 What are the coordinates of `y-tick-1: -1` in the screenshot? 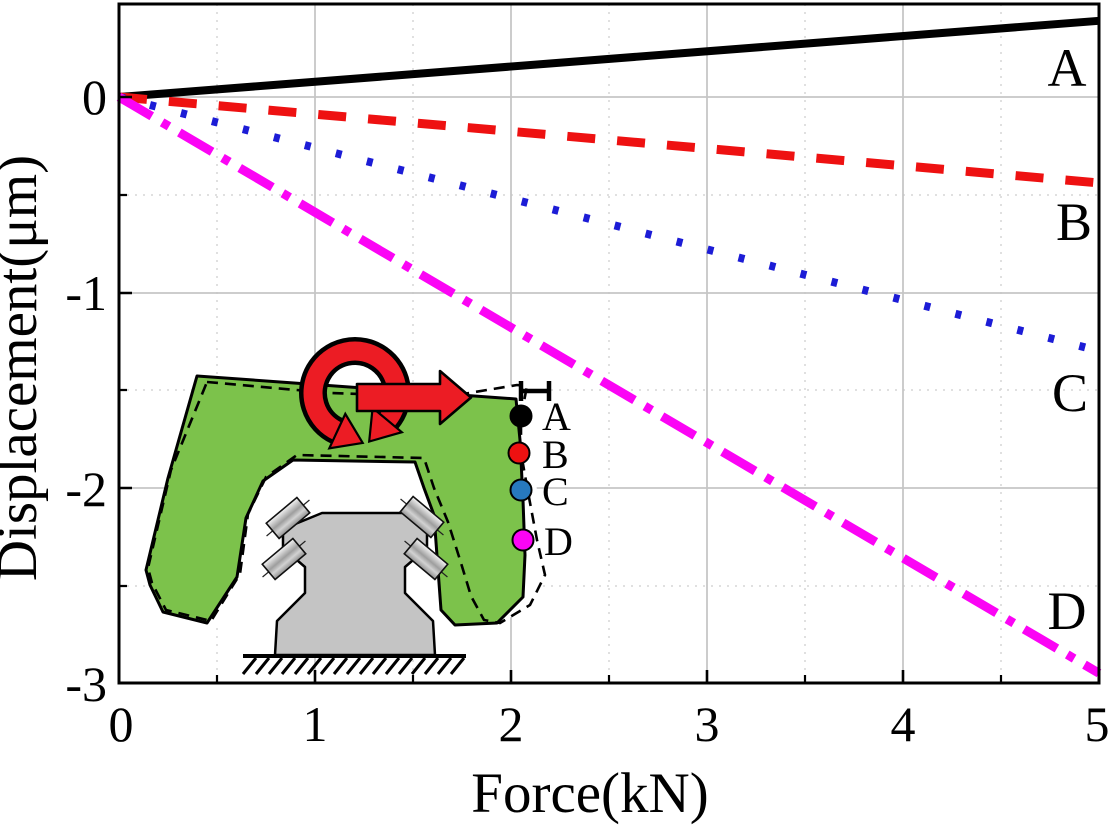 It's located at (86, 293).